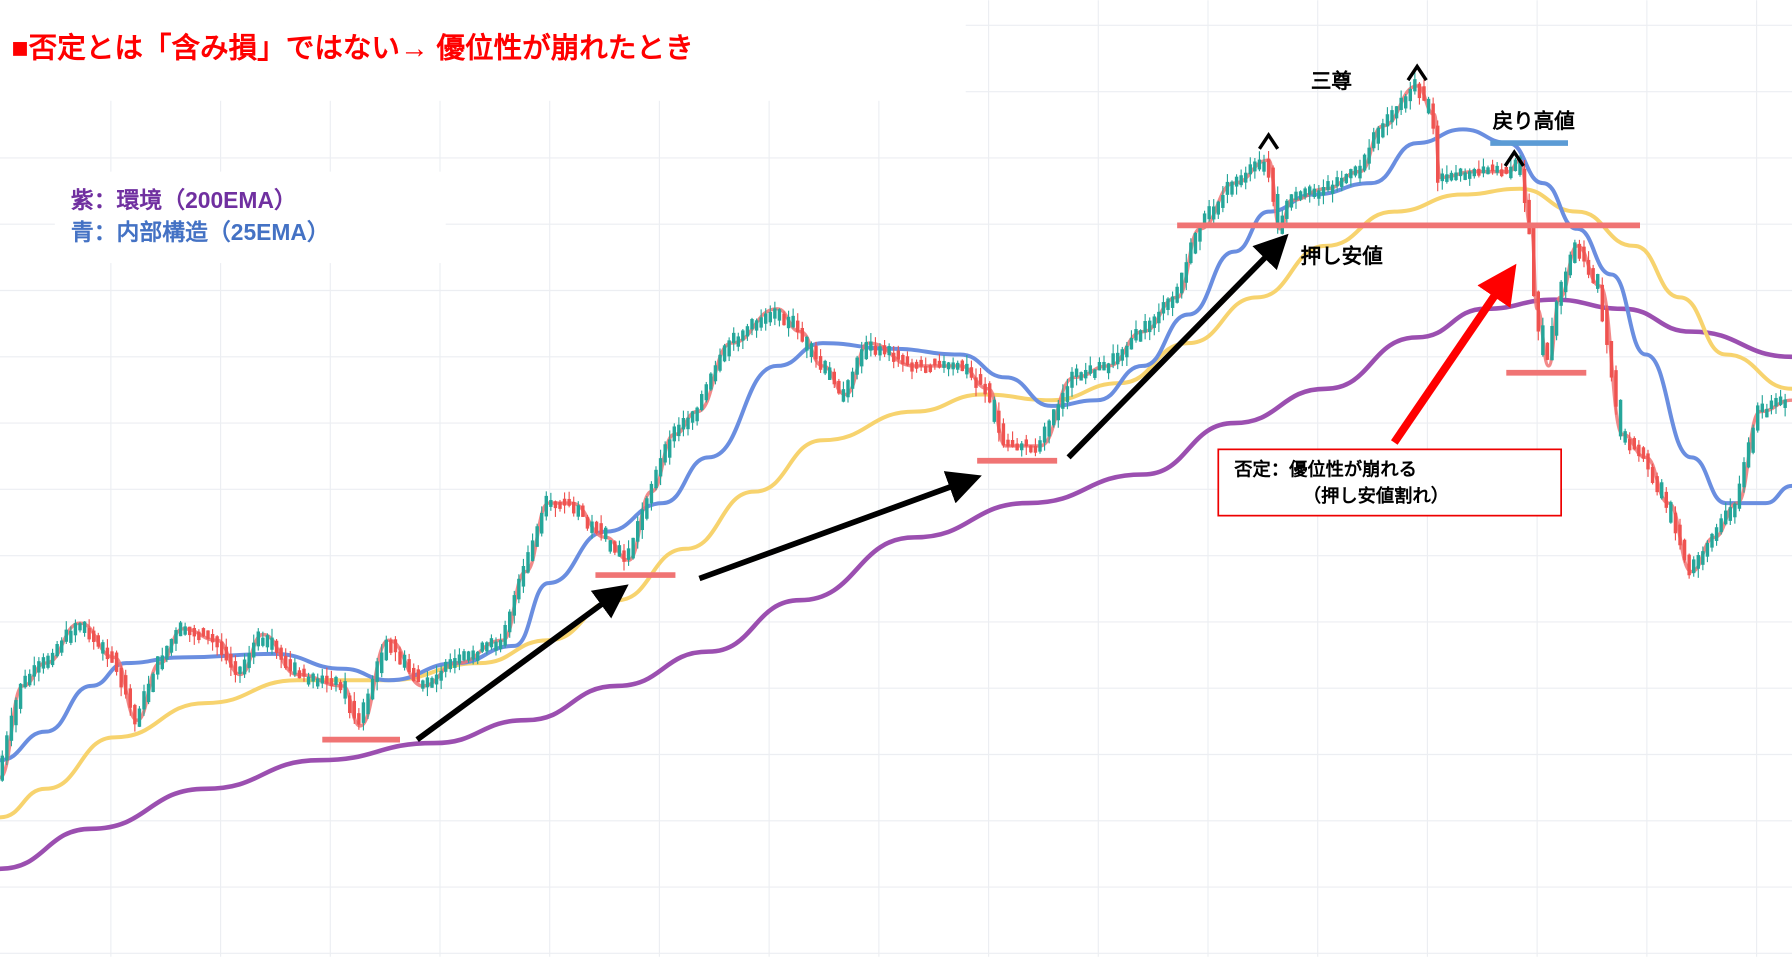 Image resolution: width=1792 pixels, height=957 pixels. What do you see at coordinates (1389, 482) in the screenshot?
I see `callout-box` at bounding box center [1389, 482].